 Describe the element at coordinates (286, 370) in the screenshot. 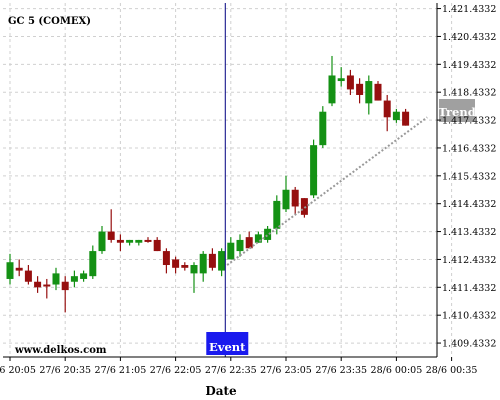

I see `x-tick-label: 27/6 23:05` at that location.